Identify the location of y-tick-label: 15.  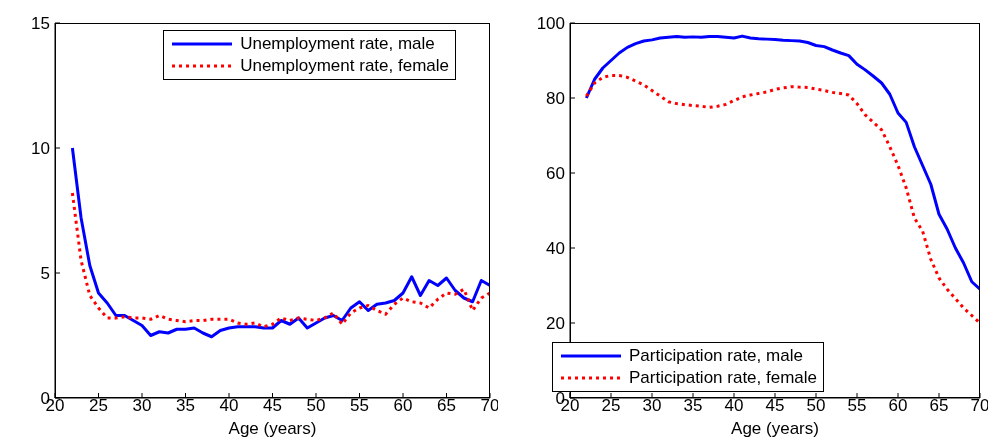
(40, 24).